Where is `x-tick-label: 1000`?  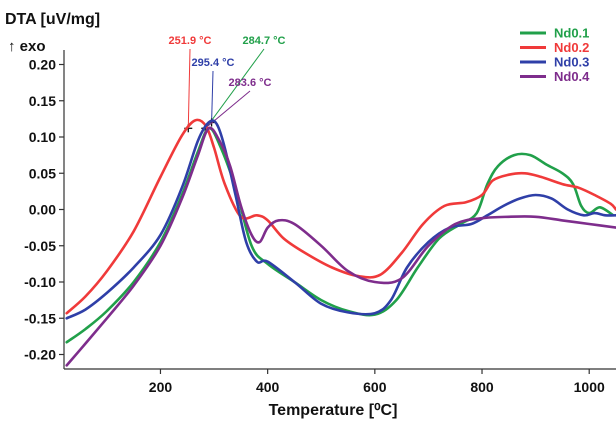
x-tick-label: 1000 is located at coordinates (589, 387).